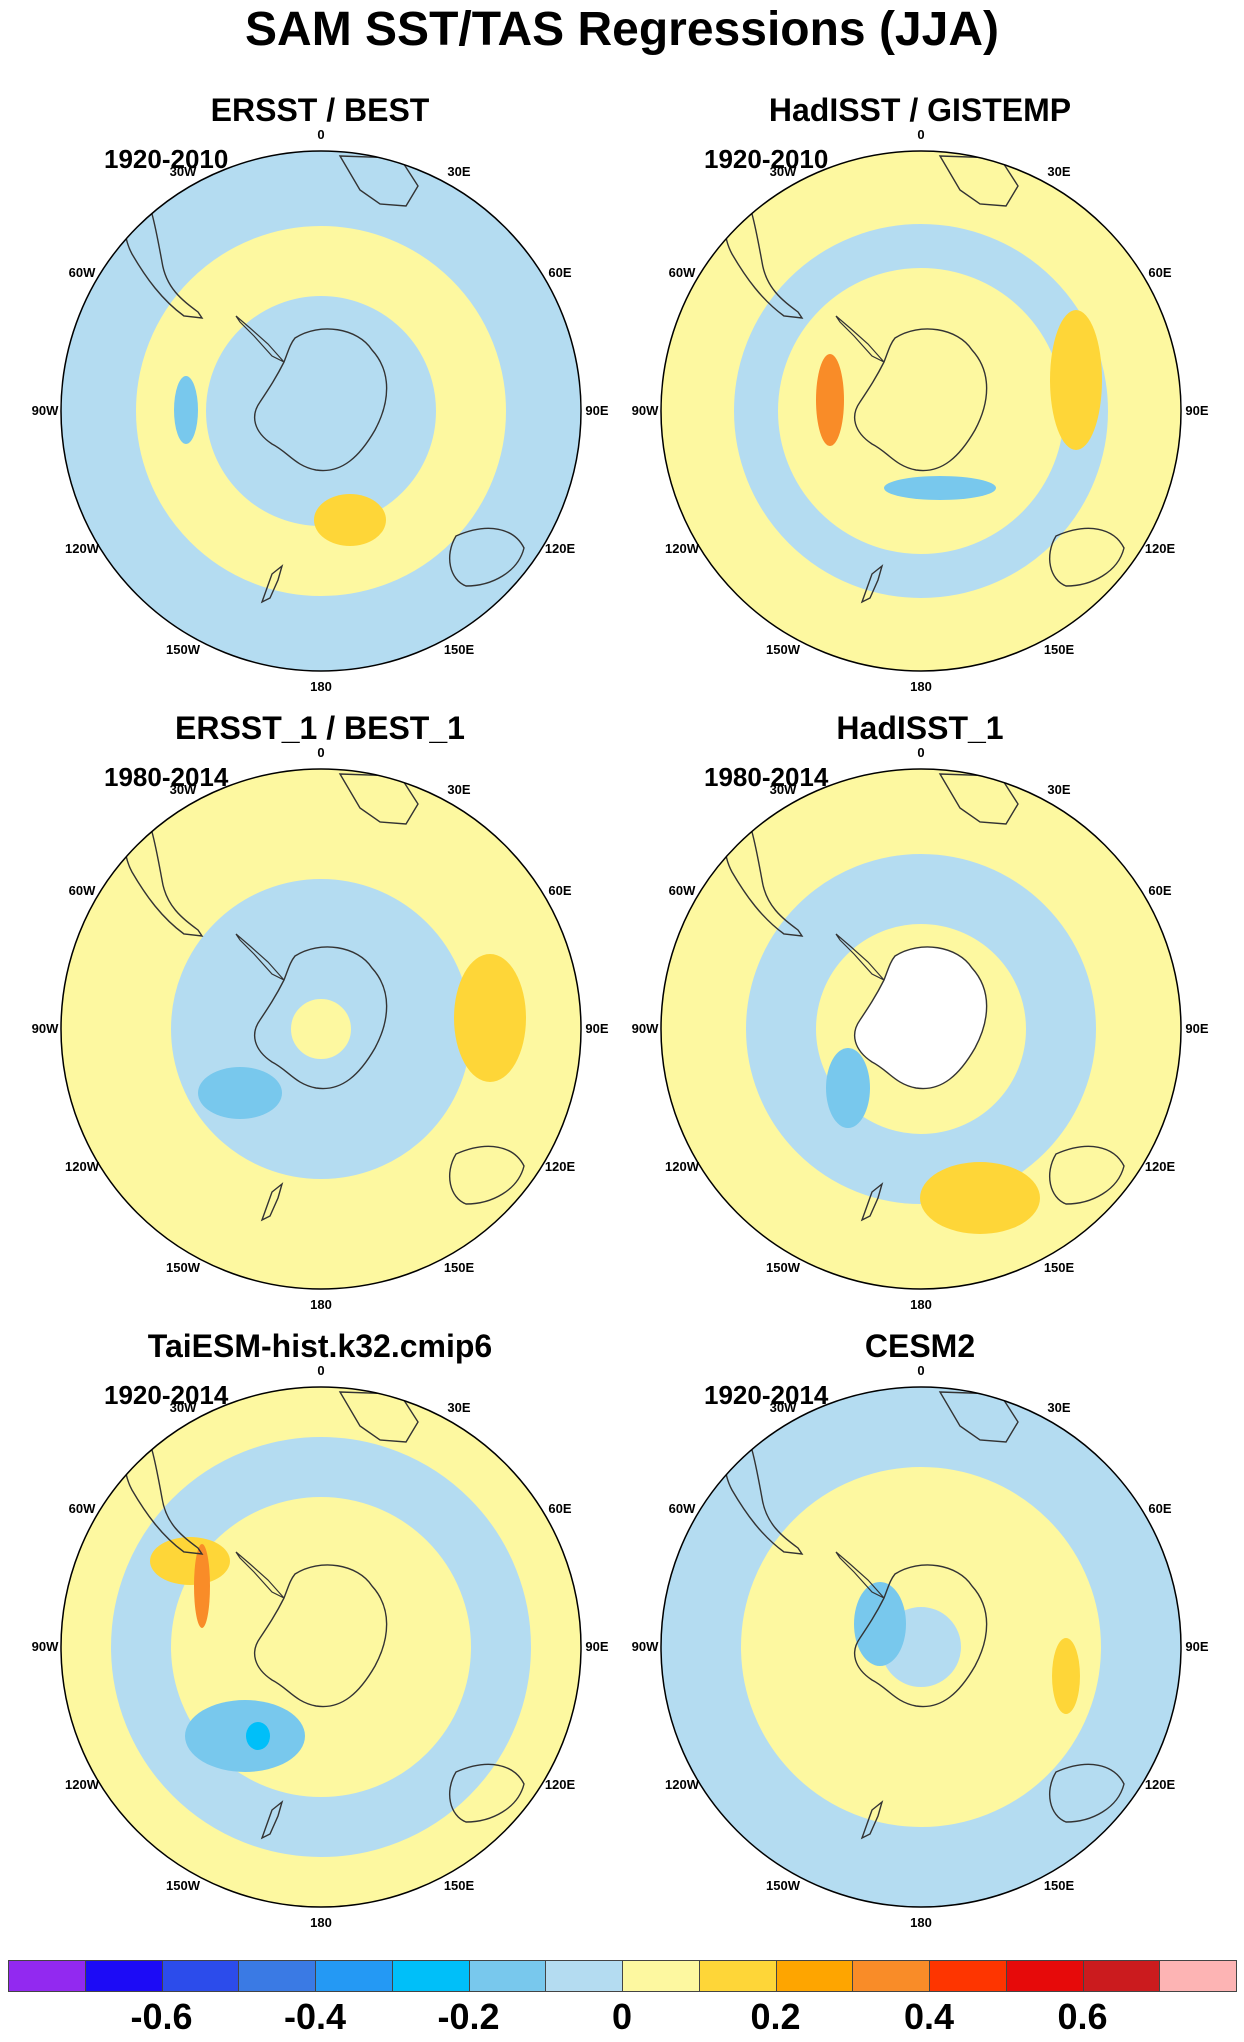 The width and height of the screenshot is (1244, 2042). Describe the element at coordinates (320, 400) in the screenshot. I see `antarctica-outline` at that location.